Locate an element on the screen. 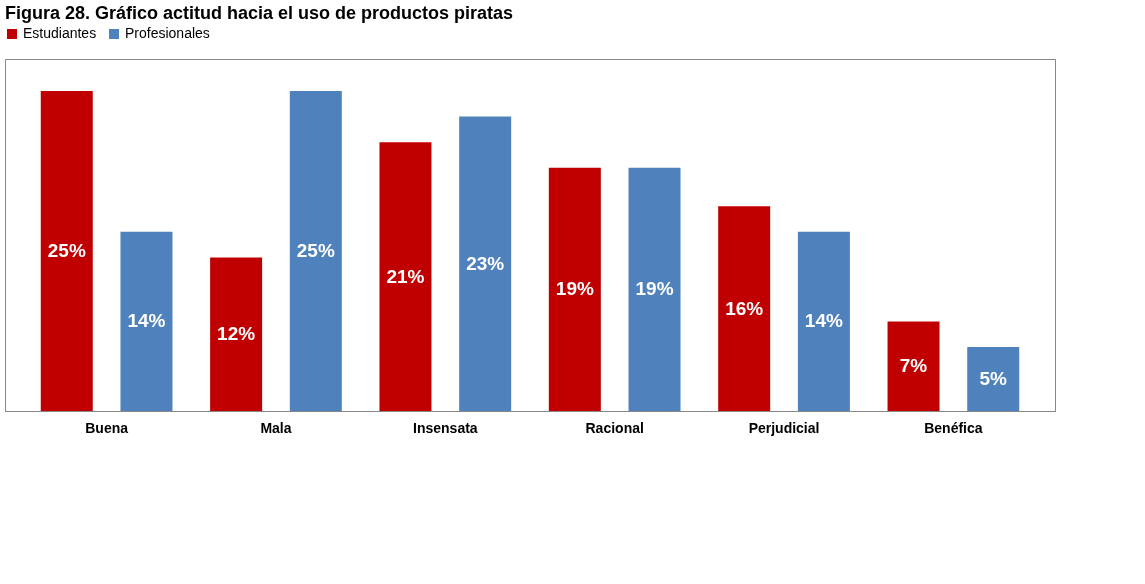 This screenshot has height=584, width=1145. data-label: 5% is located at coordinates (993, 378).